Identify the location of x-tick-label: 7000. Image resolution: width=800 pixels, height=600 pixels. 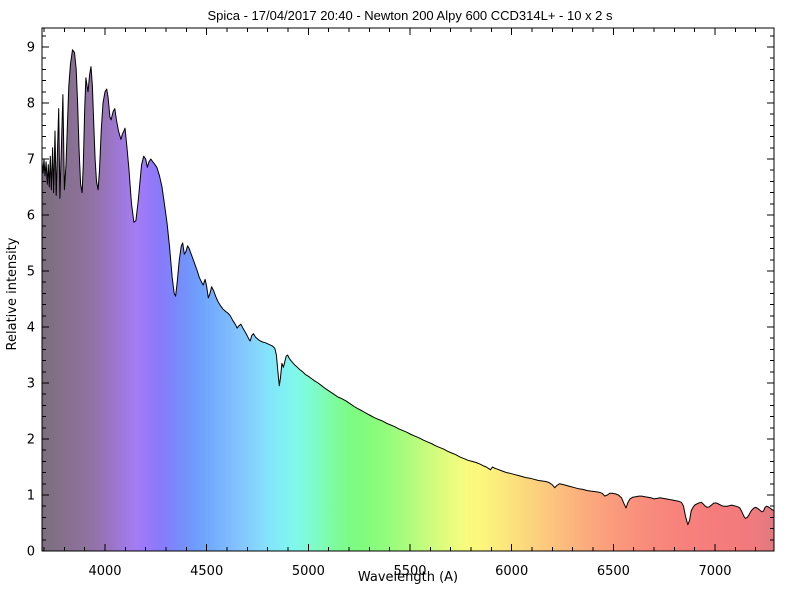
(714, 571).